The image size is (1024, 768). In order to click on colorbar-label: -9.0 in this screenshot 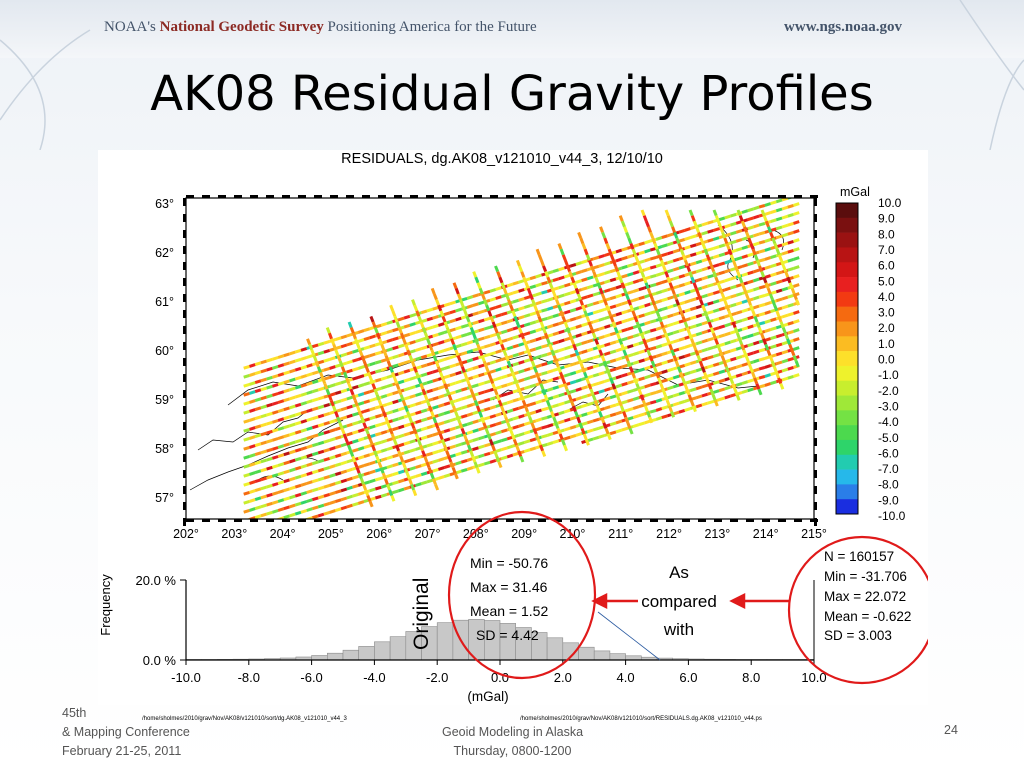, I will do `click(888, 500)`.